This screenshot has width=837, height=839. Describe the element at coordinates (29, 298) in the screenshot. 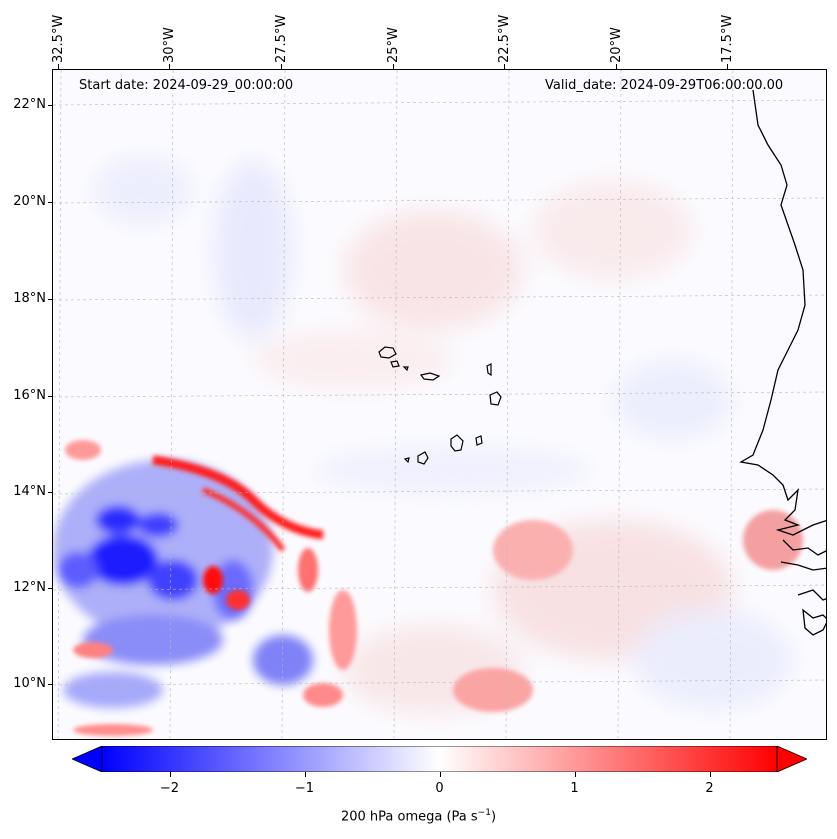

I see `latitude-label: 18°N` at that location.